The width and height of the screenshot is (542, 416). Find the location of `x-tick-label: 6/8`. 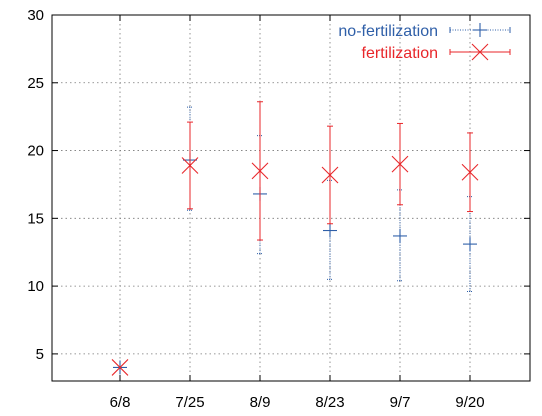

x-tick-label: 6/8 is located at coordinates (120, 402).